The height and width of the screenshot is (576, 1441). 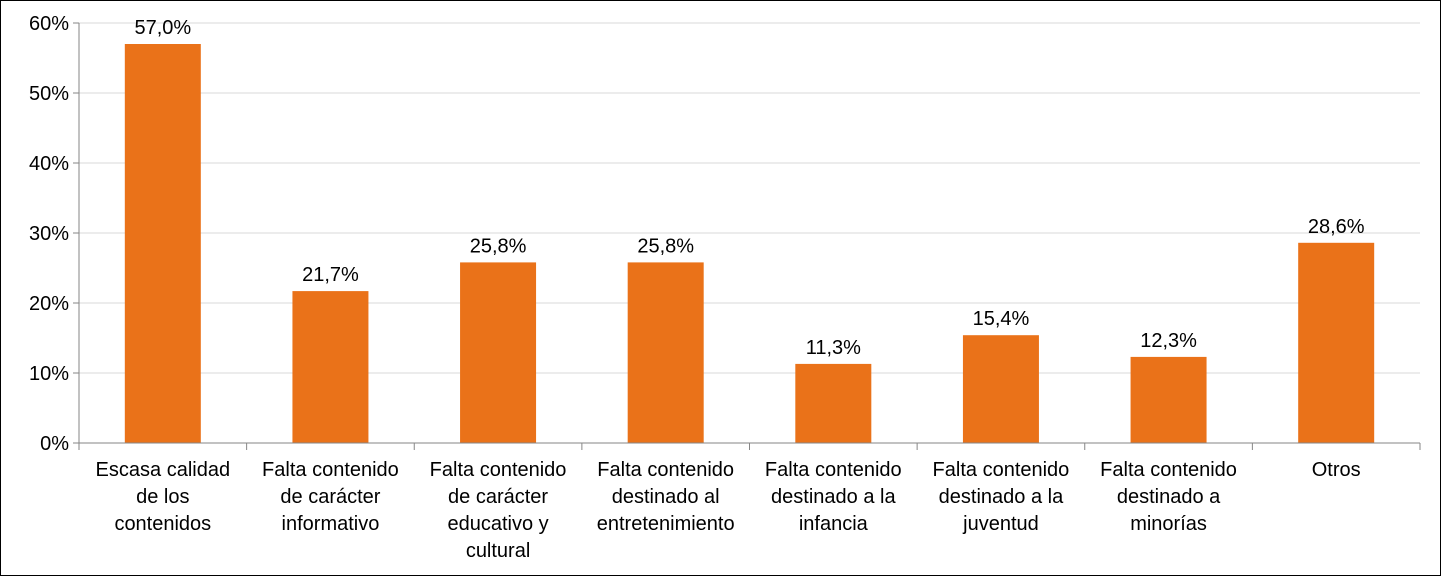 I want to click on data-label: 28,6%, so click(x=1336, y=227).